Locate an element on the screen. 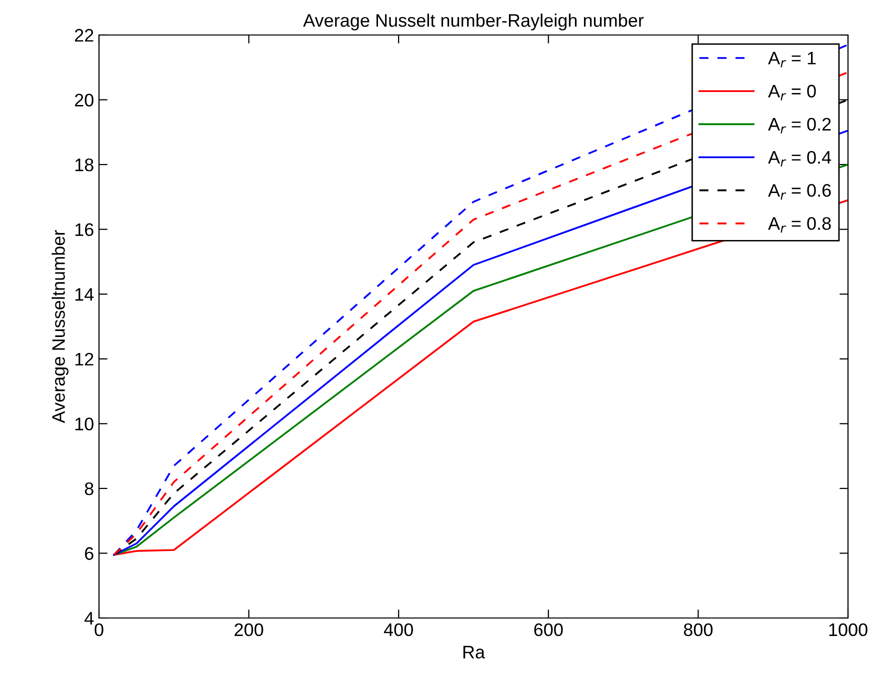  y-tick-label: 6 is located at coordinates (89, 553).